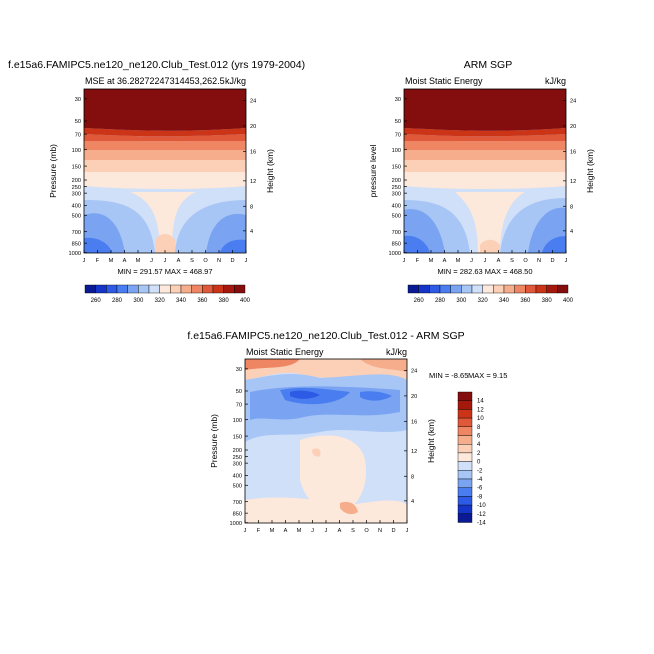  Describe the element at coordinates (165, 171) in the screenshot. I see `panel-model-plot-area` at that location.